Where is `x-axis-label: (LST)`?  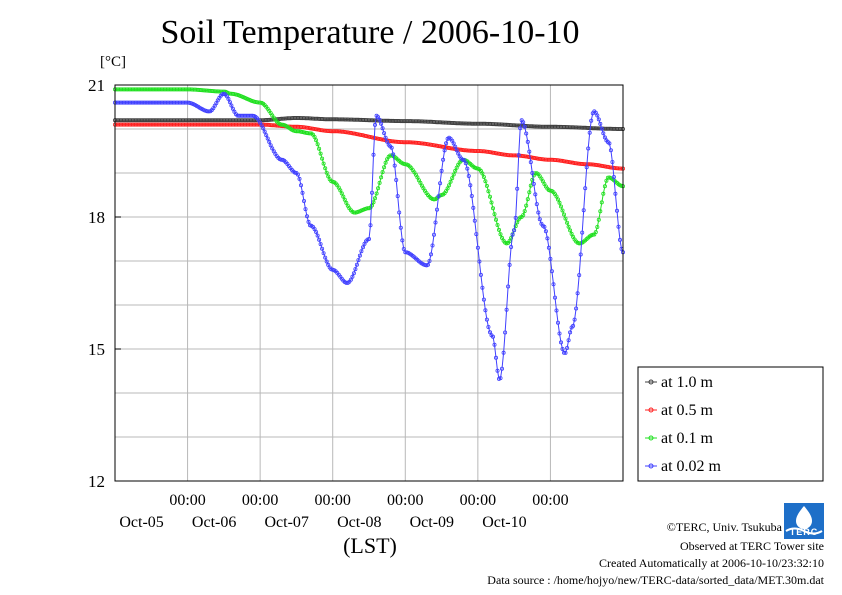
x-axis-label: (LST) is located at coordinates (370, 545).